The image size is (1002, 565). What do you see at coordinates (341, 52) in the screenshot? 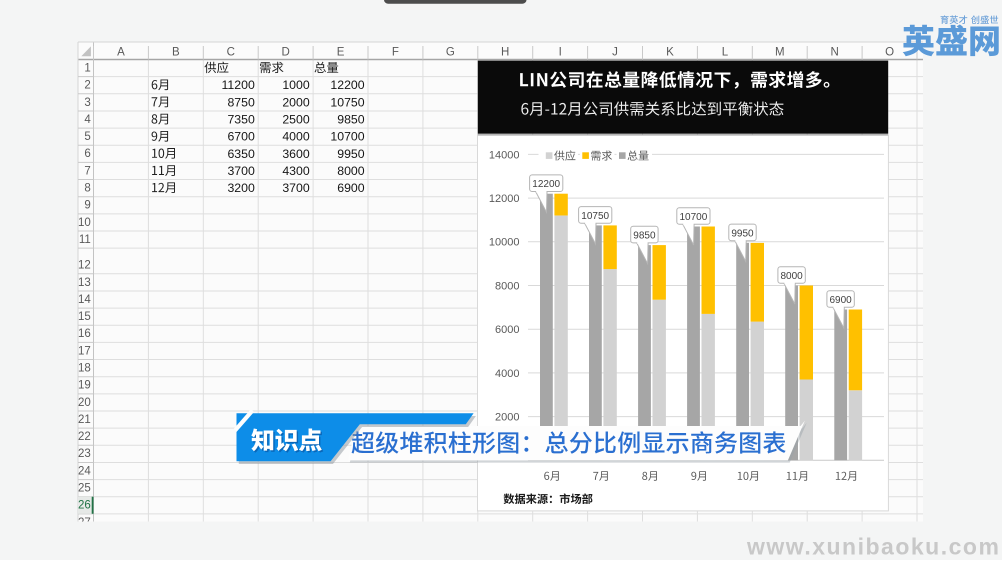
I see `svg-text: E` at bounding box center [341, 52].